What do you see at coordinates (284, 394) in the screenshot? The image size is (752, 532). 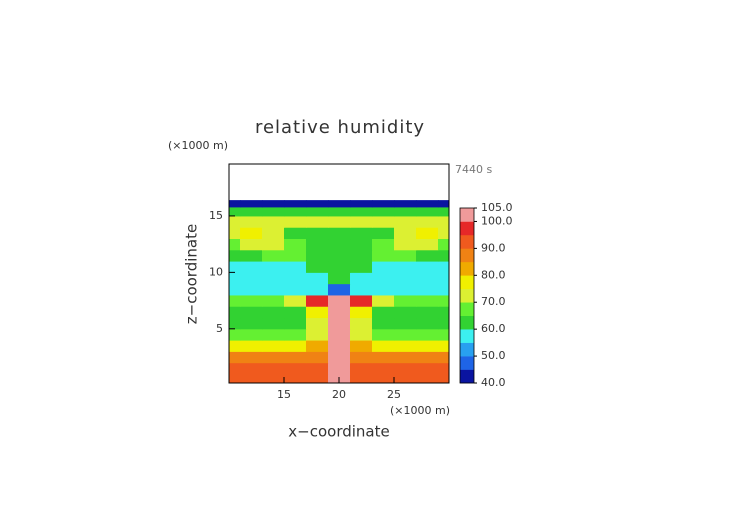 I see `x-tick-label: 15` at bounding box center [284, 394].